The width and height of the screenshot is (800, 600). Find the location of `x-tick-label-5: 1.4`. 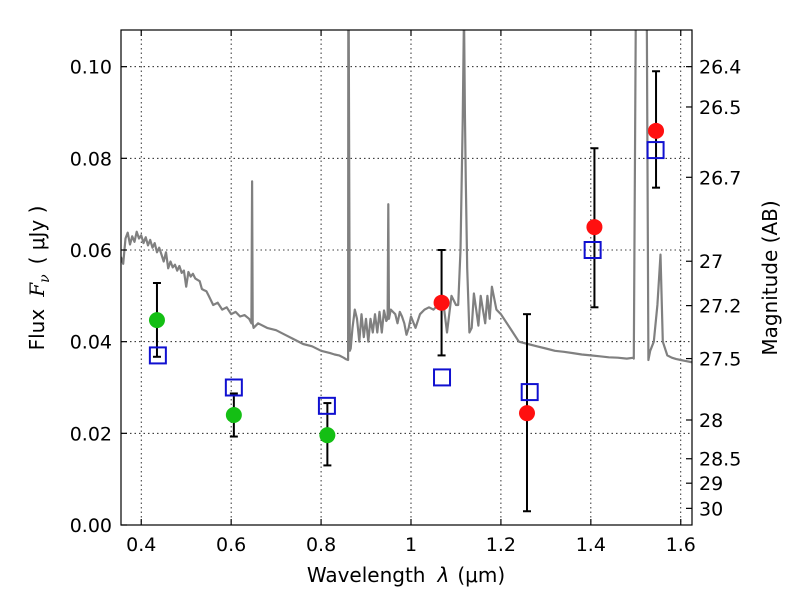

x-tick-label-5: 1.4 is located at coordinates (591, 545).